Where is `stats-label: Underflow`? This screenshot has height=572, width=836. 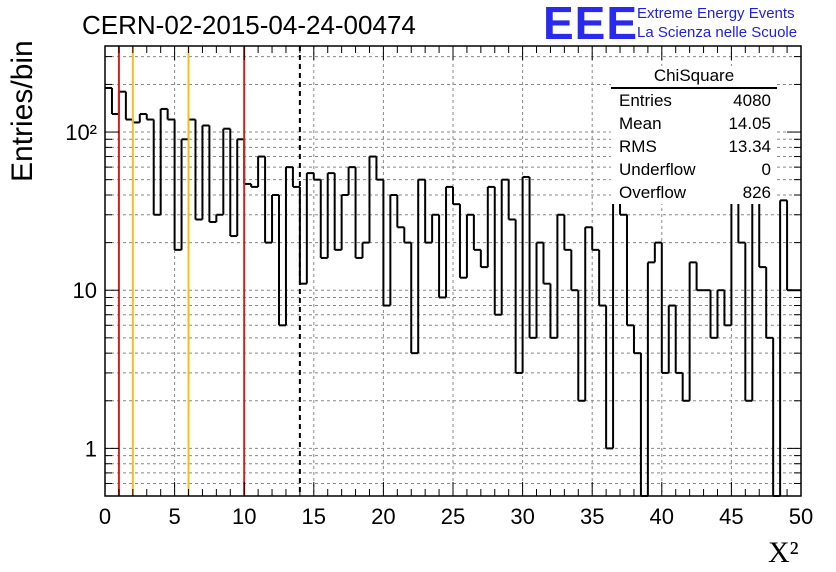
stats-label: Underflow is located at coordinates (657, 169).